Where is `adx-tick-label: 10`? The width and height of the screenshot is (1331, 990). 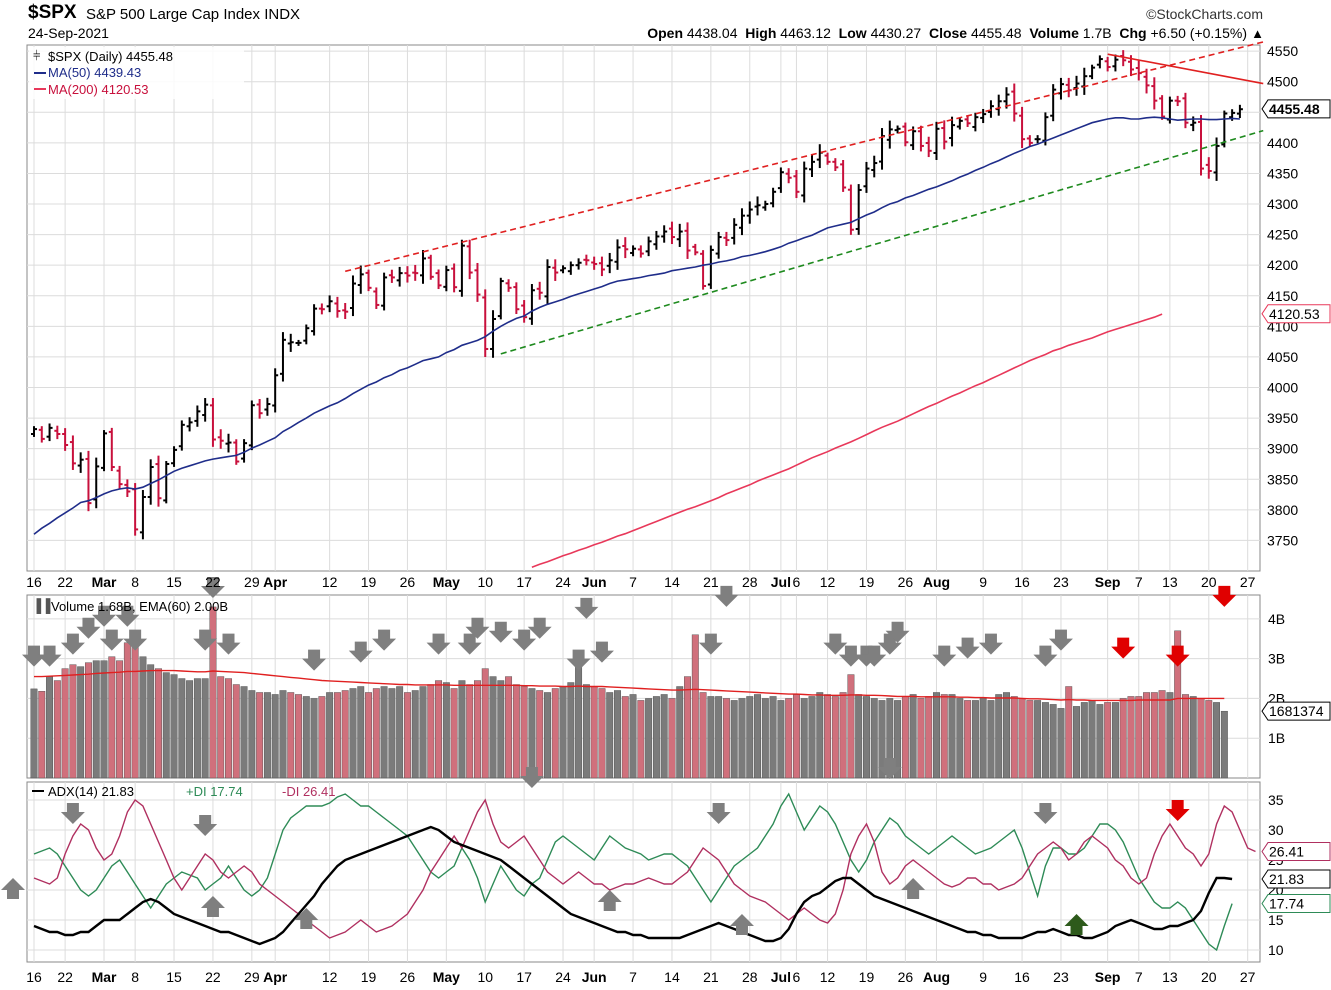 adx-tick-label: 10 is located at coordinates (1276, 950).